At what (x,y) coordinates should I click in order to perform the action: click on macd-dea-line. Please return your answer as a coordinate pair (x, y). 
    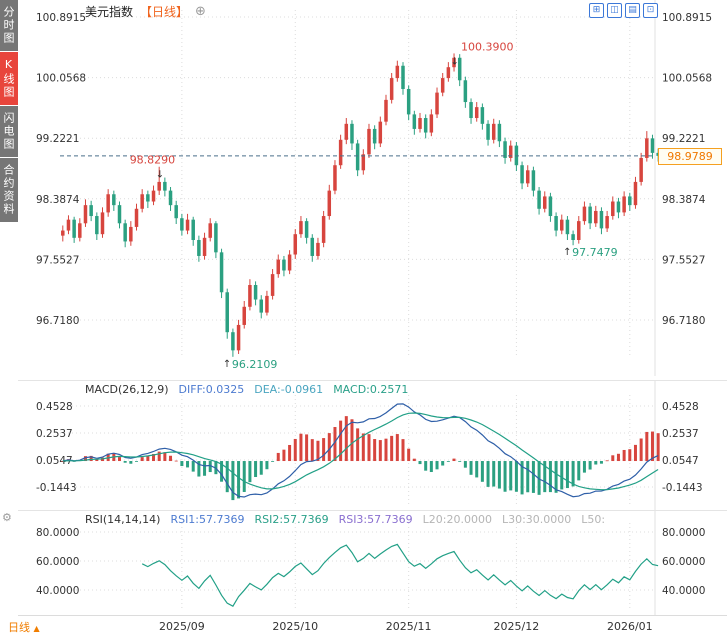
    Looking at the image, I should click on (360, 451).